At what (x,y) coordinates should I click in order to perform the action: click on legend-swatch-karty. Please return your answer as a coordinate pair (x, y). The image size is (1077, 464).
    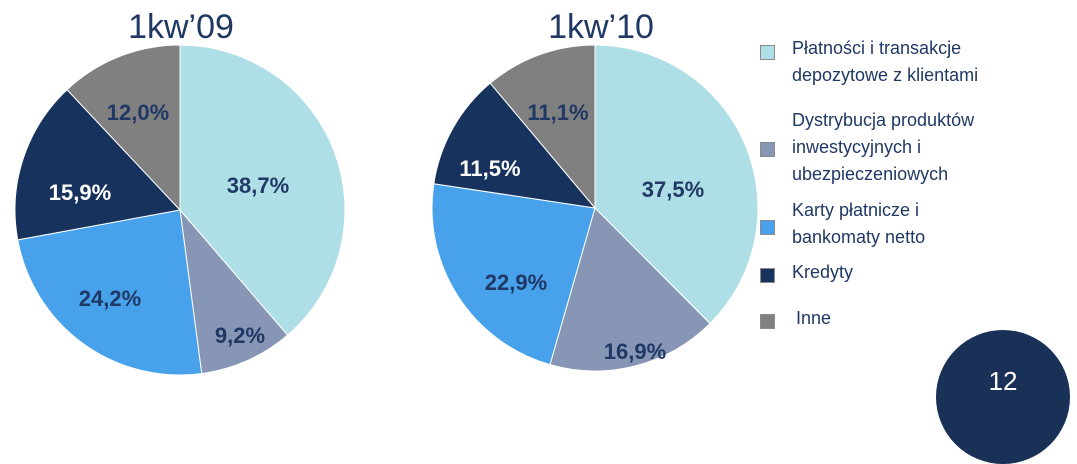
    Looking at the image, I should click on (767, 227).